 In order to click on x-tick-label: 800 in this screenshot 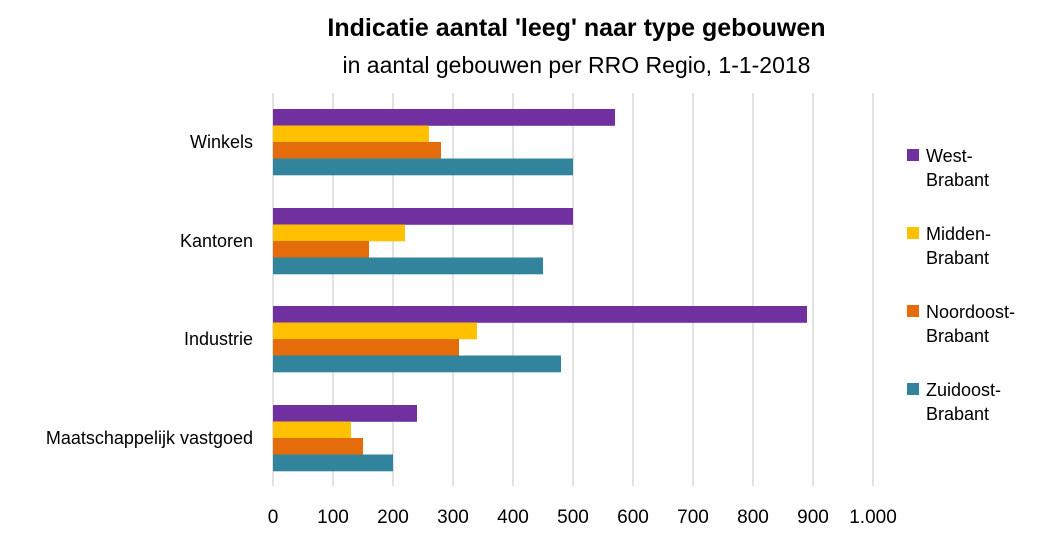, I will do `click(753, 517)`.